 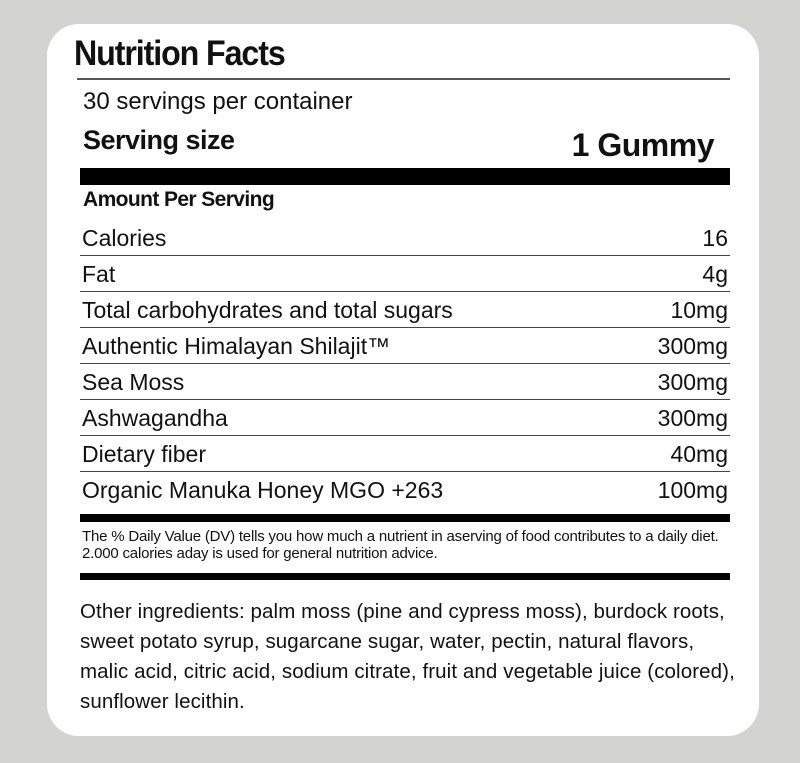 What do you see at coordinates (405, 418) in the screenshot?
I see `nutrient-row: Ashwagandha 300mg` at bounding box center [405, 418].